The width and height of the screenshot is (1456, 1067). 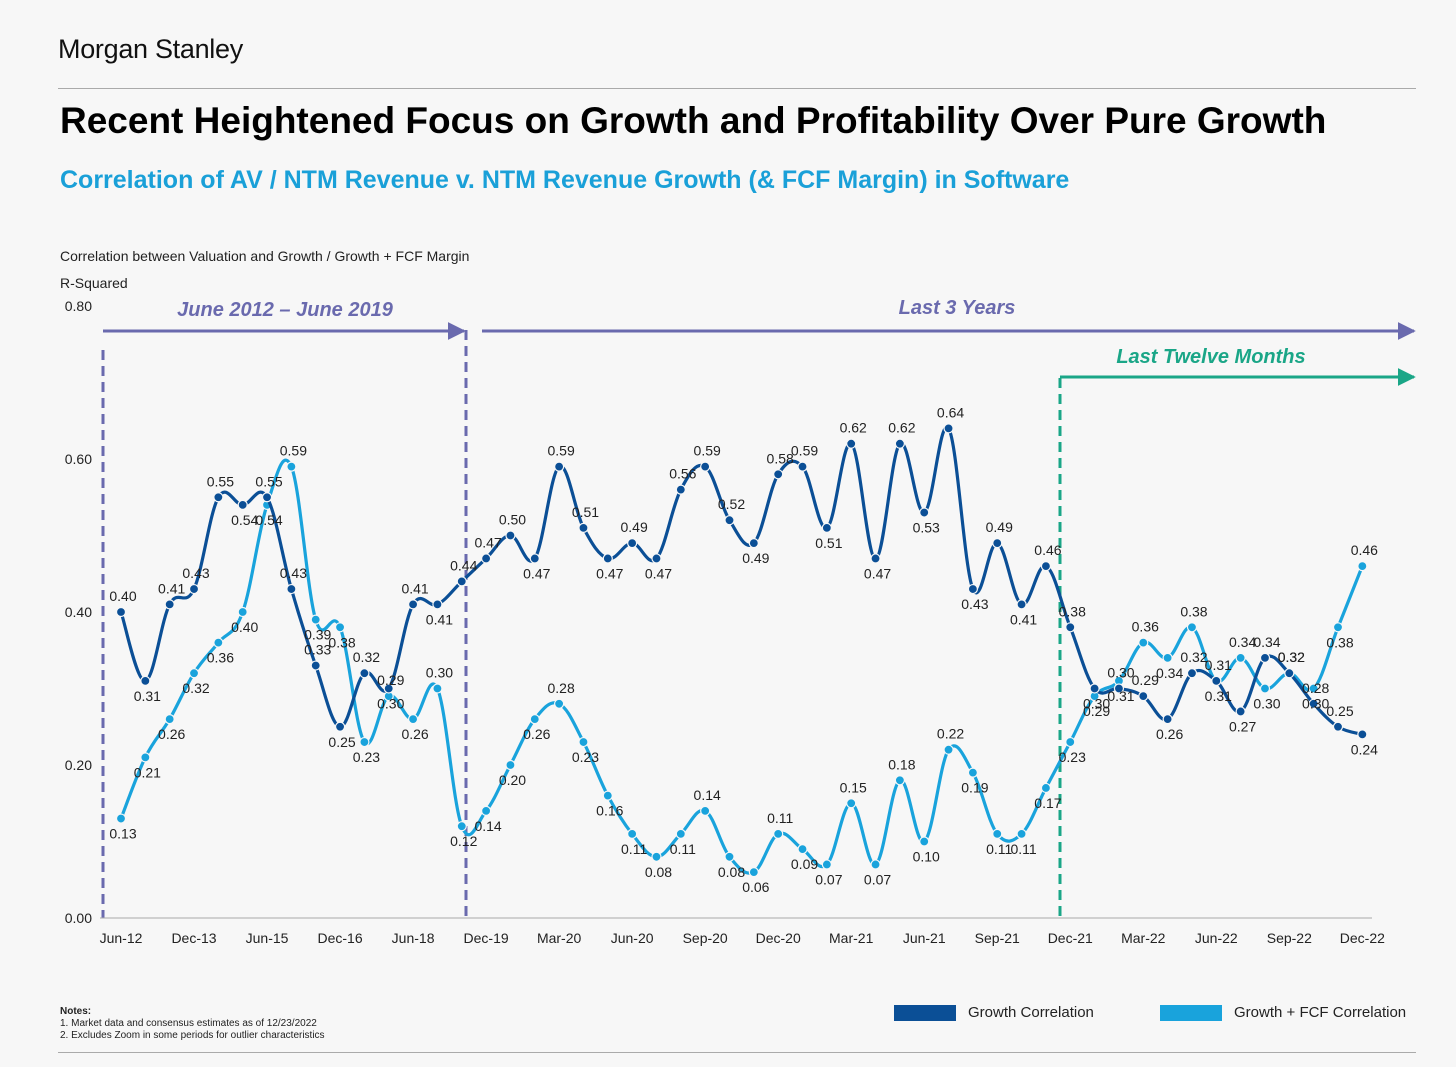 What do you see at coordinates (1210, 357) in the screenshot?
I see `period-label-ltm: Last Twelve Months` at bounding box center [1210, 357].